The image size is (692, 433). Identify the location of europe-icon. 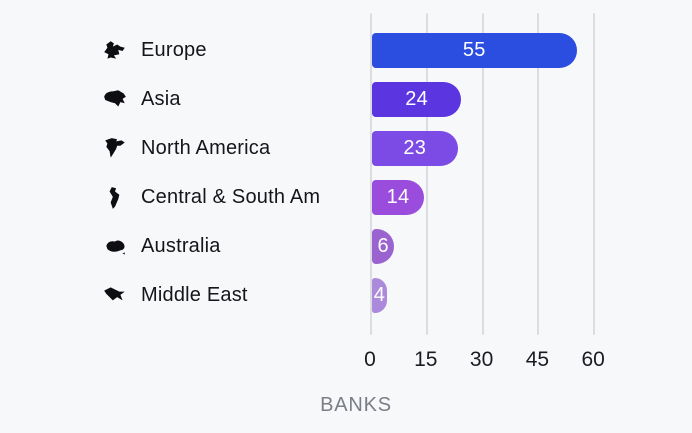
(115, 51).